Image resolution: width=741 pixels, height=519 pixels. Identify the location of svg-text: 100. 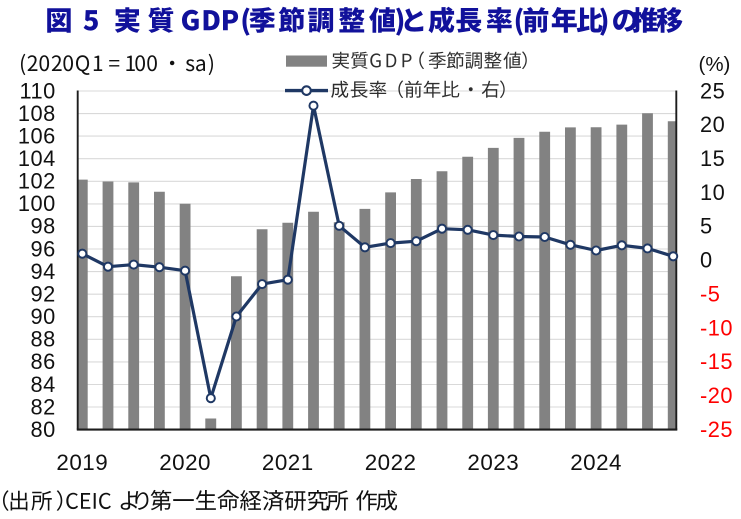
(37, 203).